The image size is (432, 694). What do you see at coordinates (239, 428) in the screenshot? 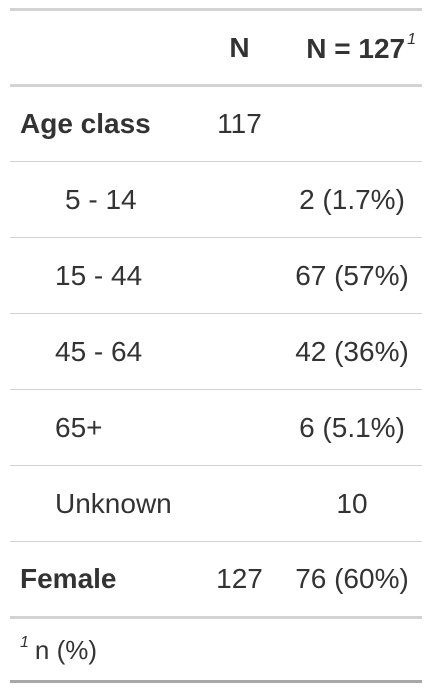
I see `row-n-65-plus` at bounding box center [239, 428].